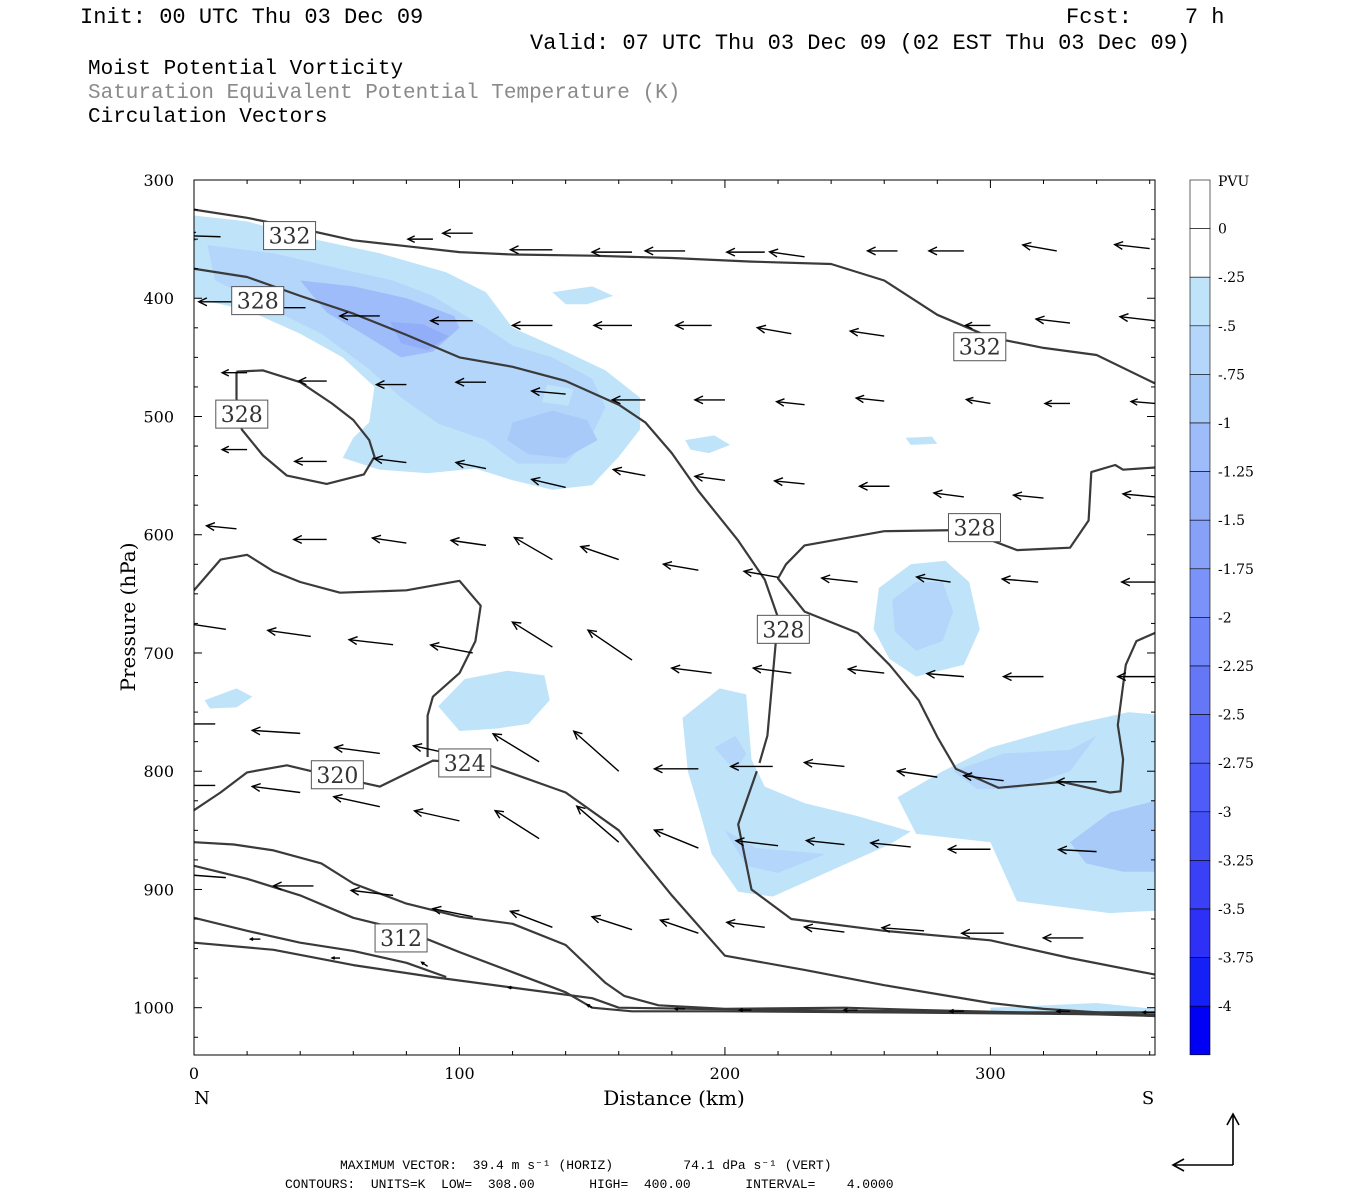  I want to click on colorbar-level-10: -2.5, so click(1231, 716).